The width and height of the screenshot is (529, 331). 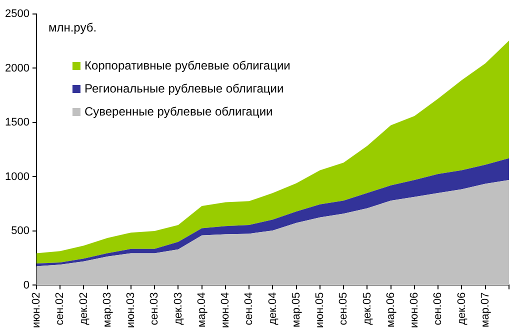 I want to click on y-tick-label: 0, so click(x=26, y=285).